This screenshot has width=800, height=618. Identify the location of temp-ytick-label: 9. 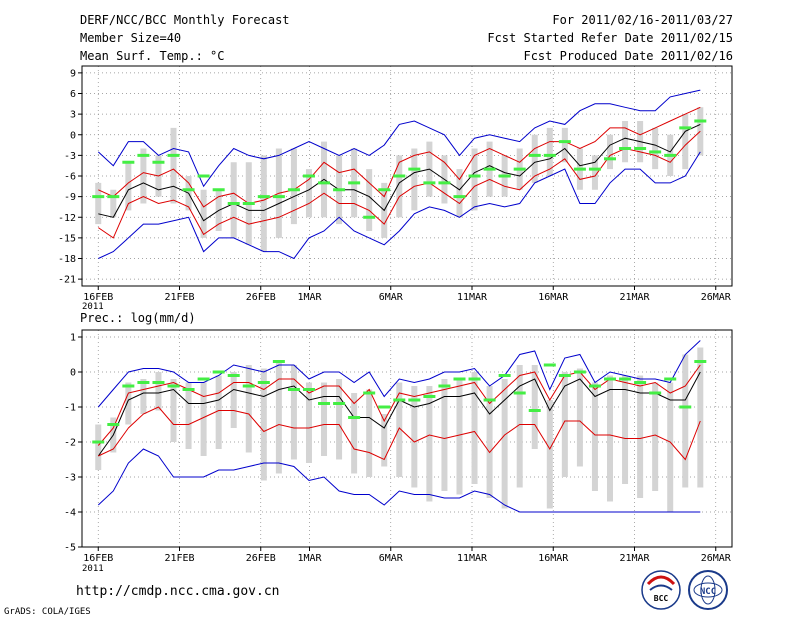
(73, 73).